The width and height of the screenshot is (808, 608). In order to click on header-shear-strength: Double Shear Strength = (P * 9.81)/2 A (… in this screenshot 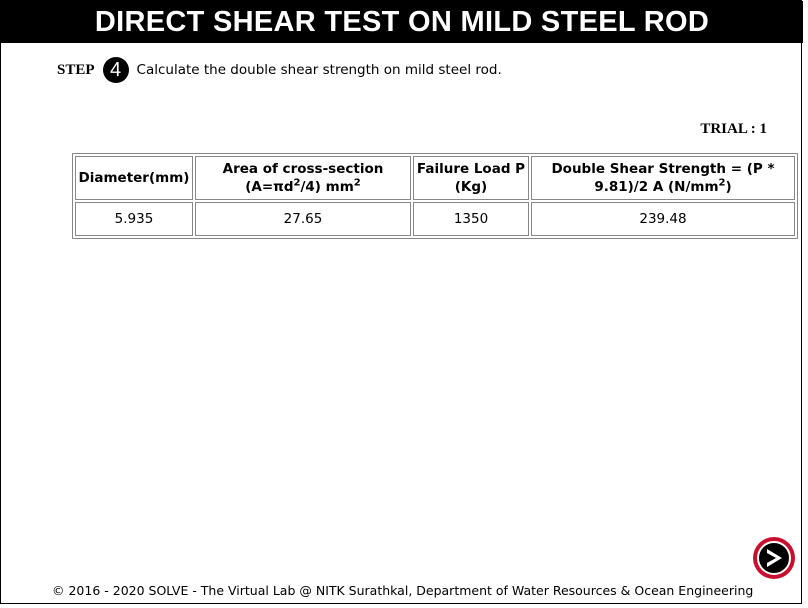, I will do `click(663, 178)`.